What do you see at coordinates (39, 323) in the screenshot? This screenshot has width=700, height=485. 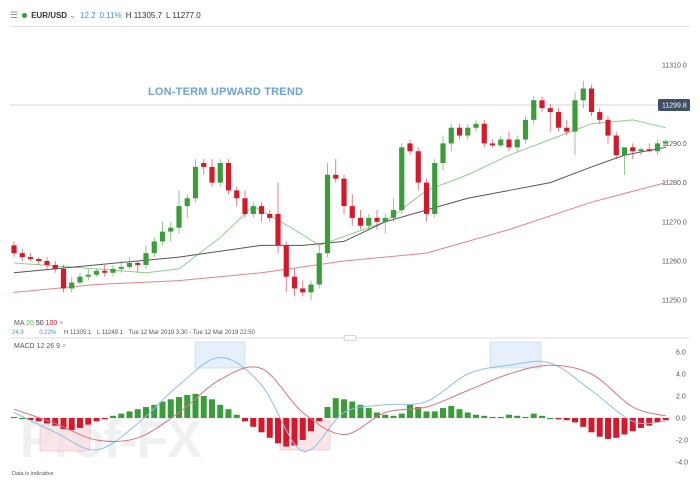 I see `ma50-legend: 50` at bounding box center [39, 323].